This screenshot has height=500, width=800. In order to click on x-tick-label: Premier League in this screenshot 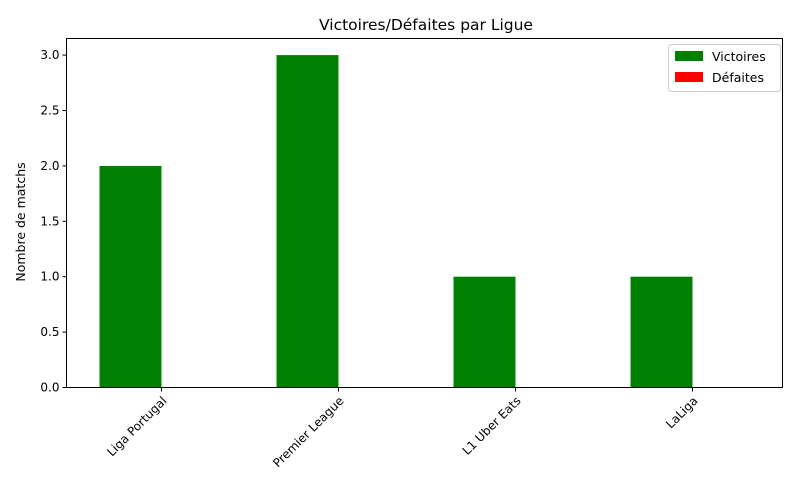, I will do `click(308, 432)`.